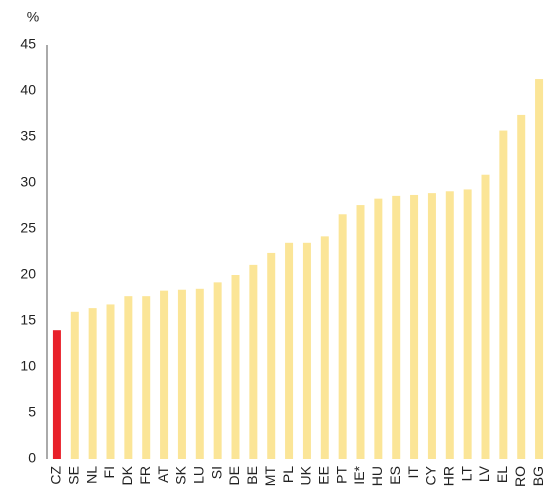  What do you see at coordinates (28, 182) in the screenshot?
I see `y-tick-label: 30` at bounding box center [28, 182].